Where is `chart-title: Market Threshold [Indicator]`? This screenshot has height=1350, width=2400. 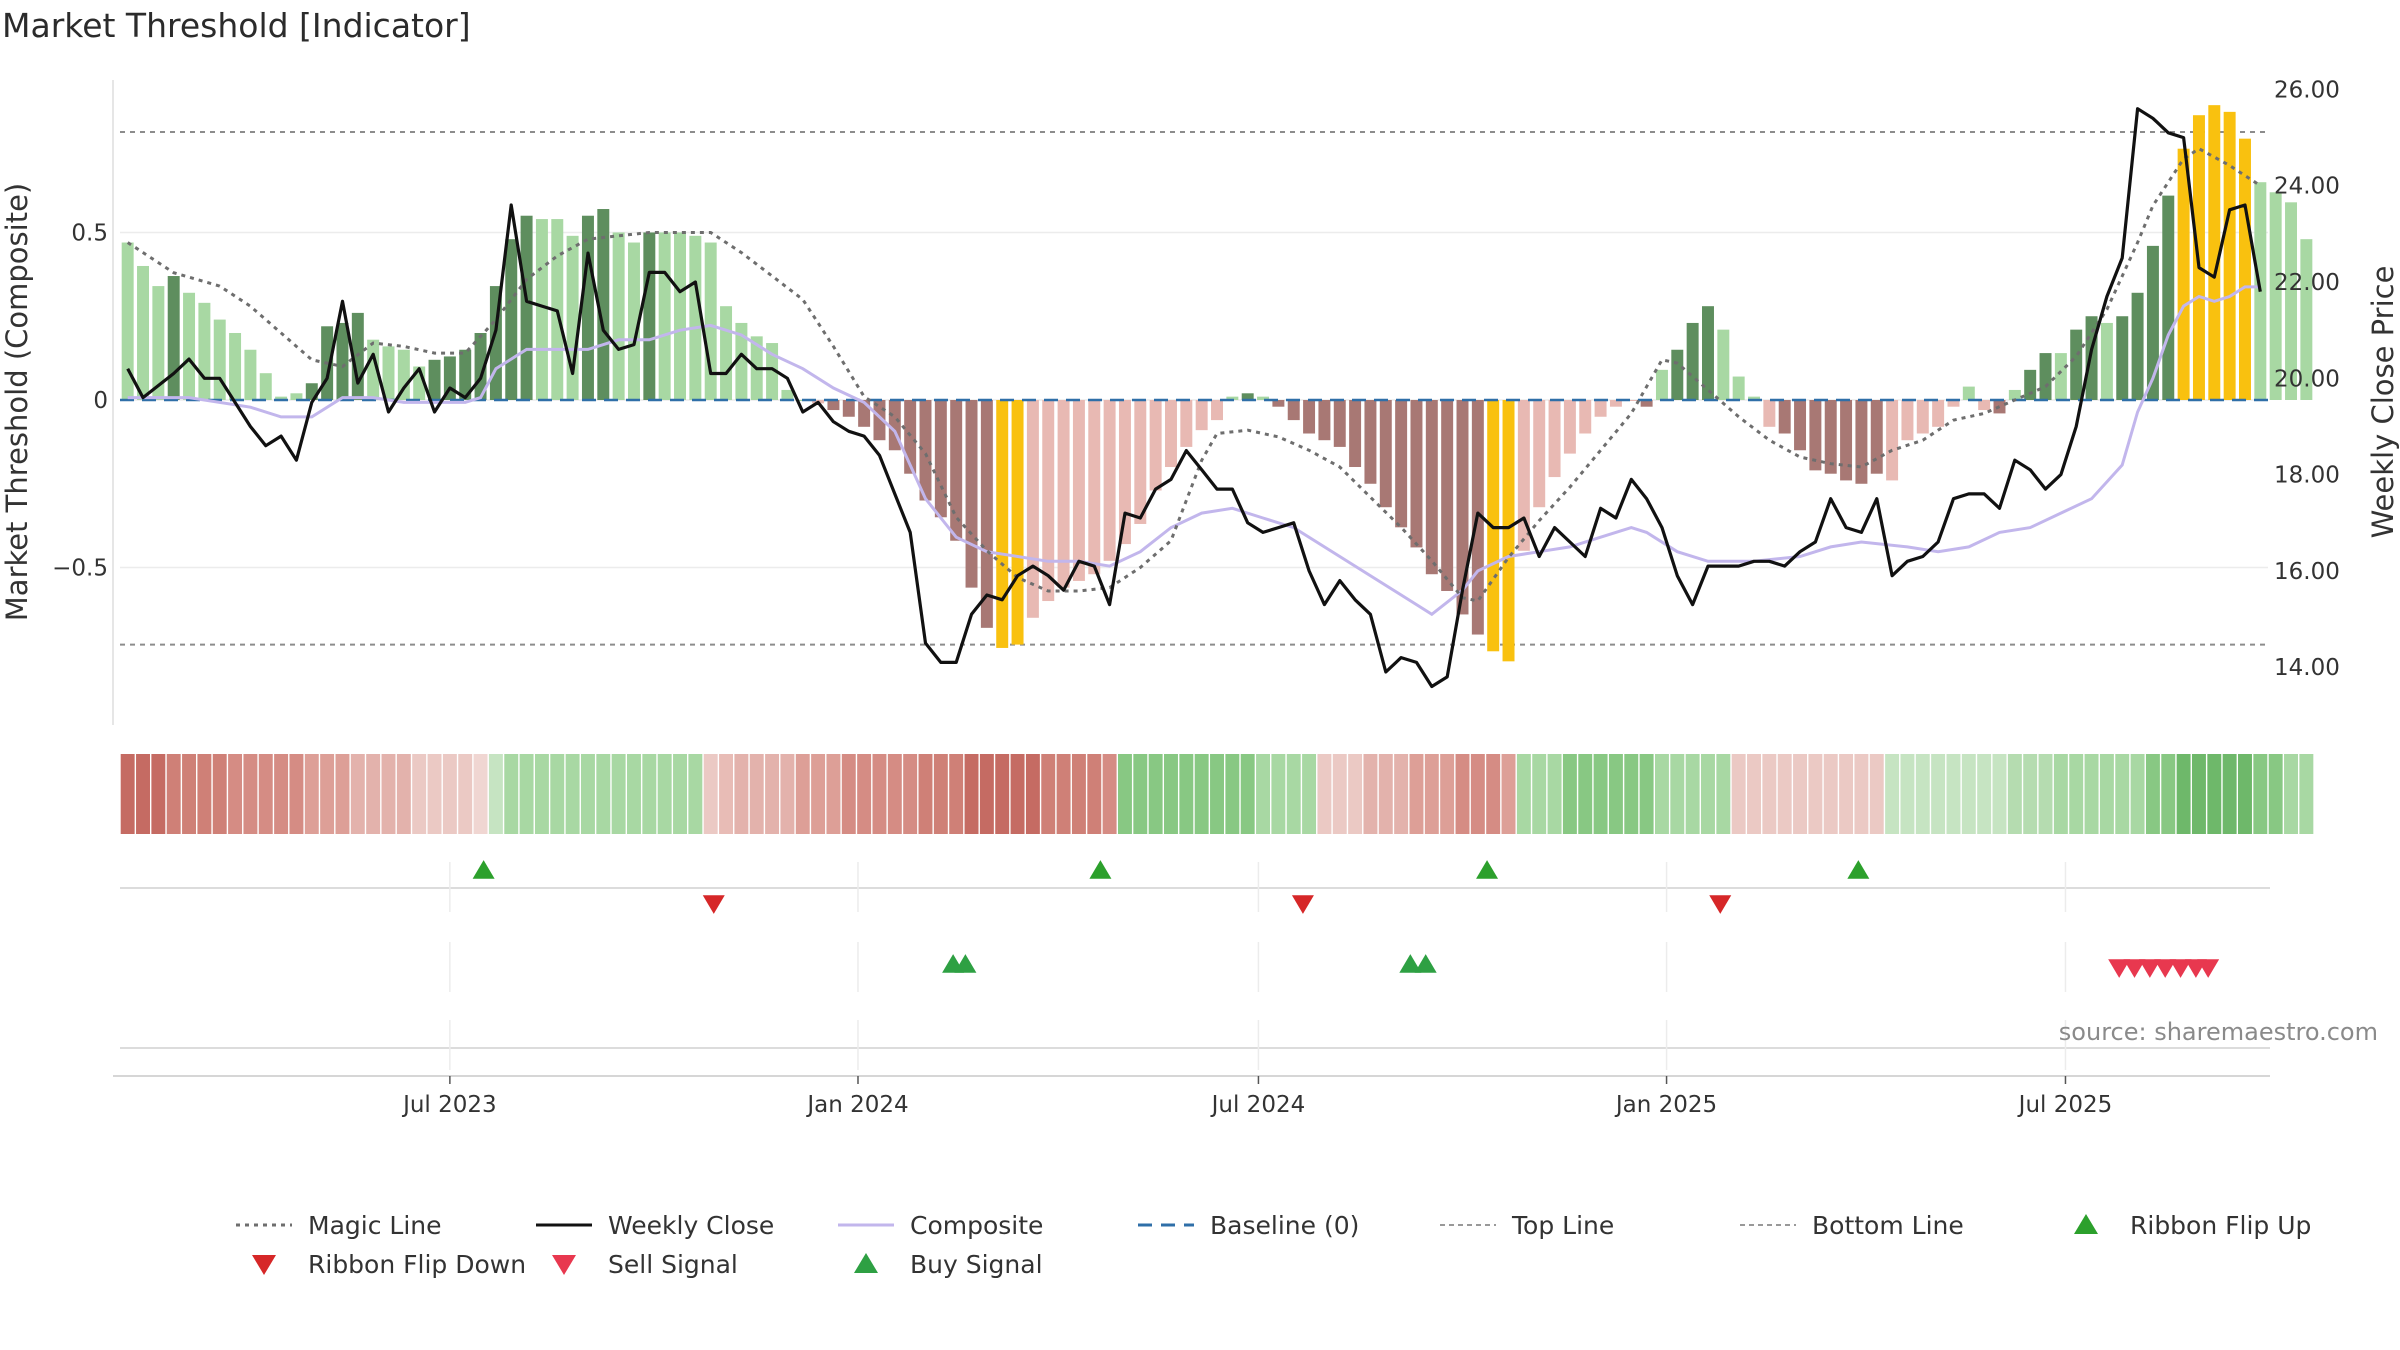 chart-title: Market Threshold [Indicator] is located at coordinates (236, 25).